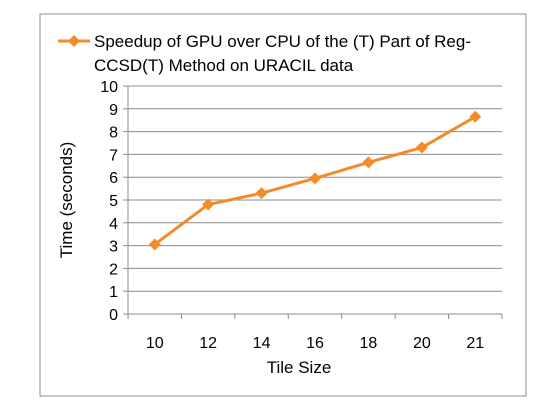 This screenshot has width=548, height=412. I want to click on y-tick-label: 0, so click(113, 315).